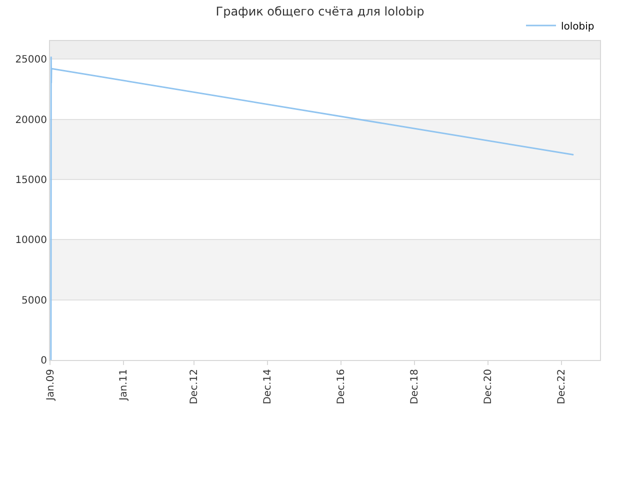 The height and width of the screenshot is (480, 640). I want to click on x-tick-label: Dec.22, so click(562, 386).